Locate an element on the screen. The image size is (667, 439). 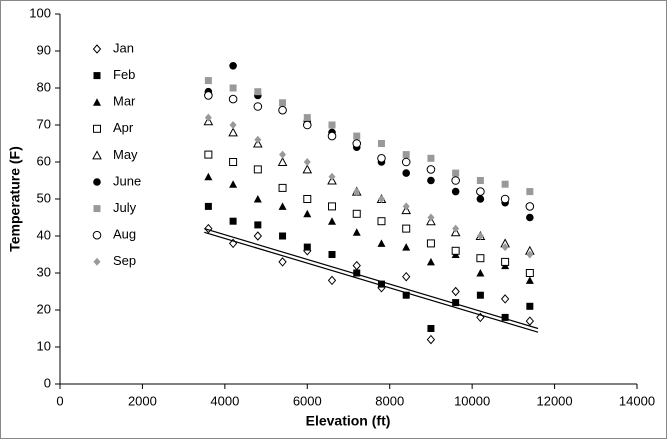
y-tick-label: 20 is located at coordinates (44, 308).